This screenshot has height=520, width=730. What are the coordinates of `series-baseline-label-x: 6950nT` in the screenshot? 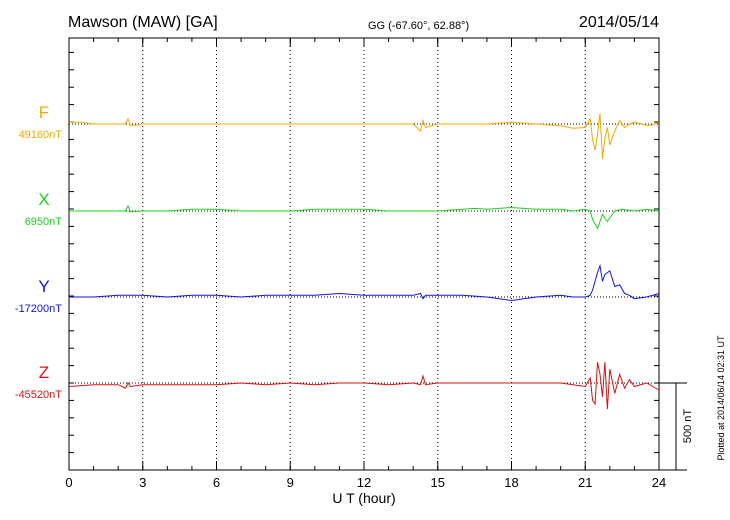 It's located at (44, 222).